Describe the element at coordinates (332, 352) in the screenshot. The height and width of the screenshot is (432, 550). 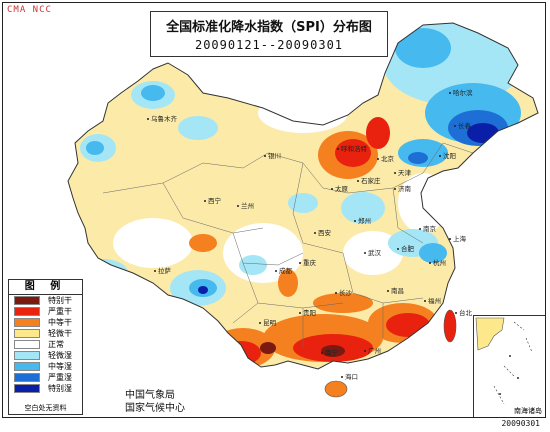
I see `city-label: 南宁` at that location.